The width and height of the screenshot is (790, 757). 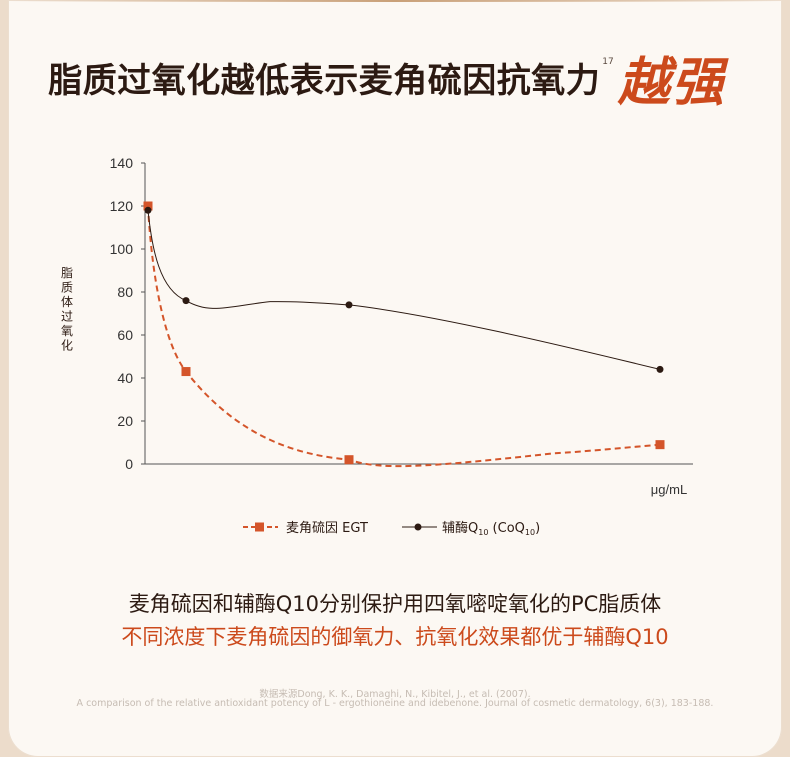 What do you see at coordinates (669, 489) in the screenshot?
I see `x-axis-label: μg/mL` at bounding box center [669, 489].